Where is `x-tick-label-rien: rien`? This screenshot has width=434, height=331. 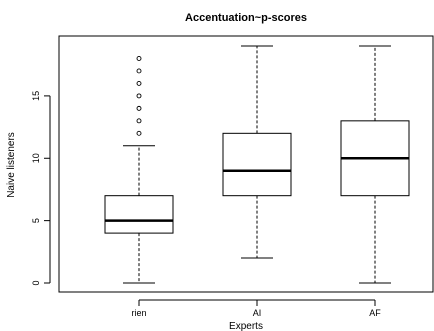 x-tick-label-rien: rien is located at coordinates (138, 313).